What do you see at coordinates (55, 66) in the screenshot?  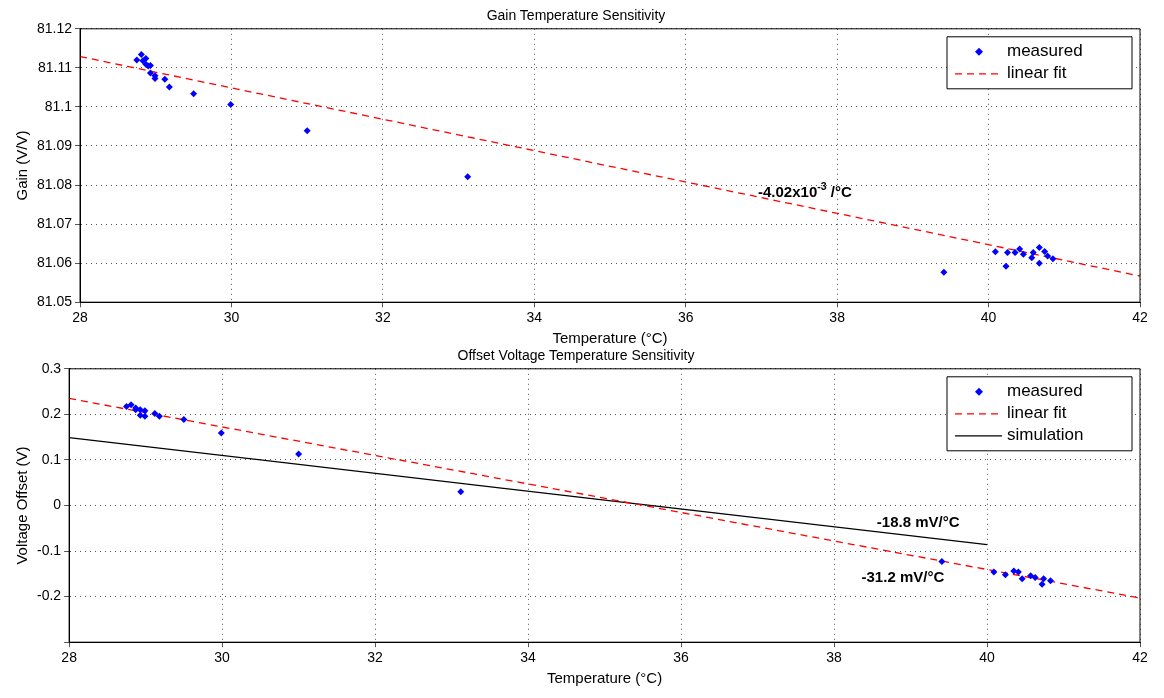 I see `y-tick-label: 81.11` at bounding box center [55, 66].